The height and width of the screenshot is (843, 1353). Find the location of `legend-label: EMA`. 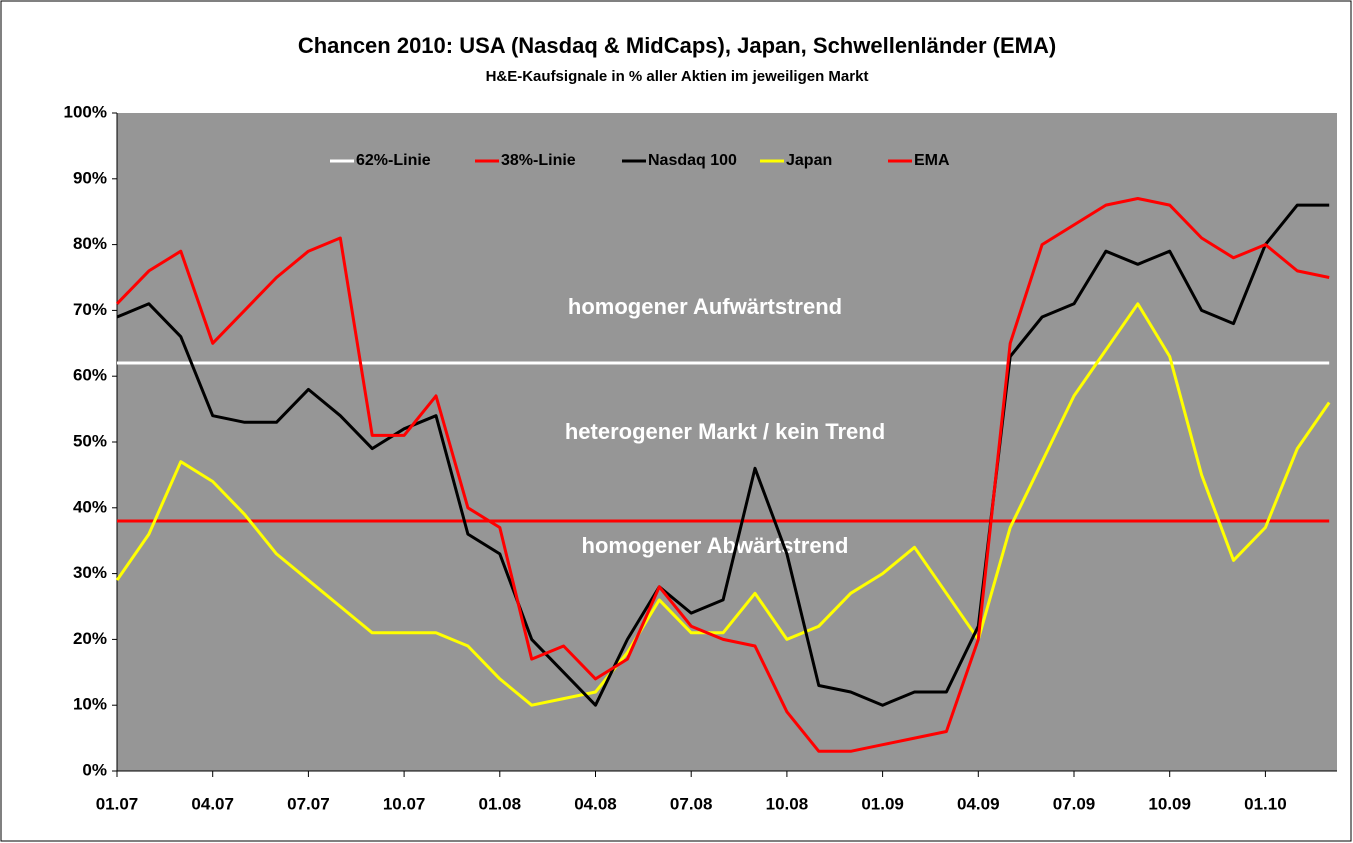

legend-label: EMA is located at coordinates (932, 160).